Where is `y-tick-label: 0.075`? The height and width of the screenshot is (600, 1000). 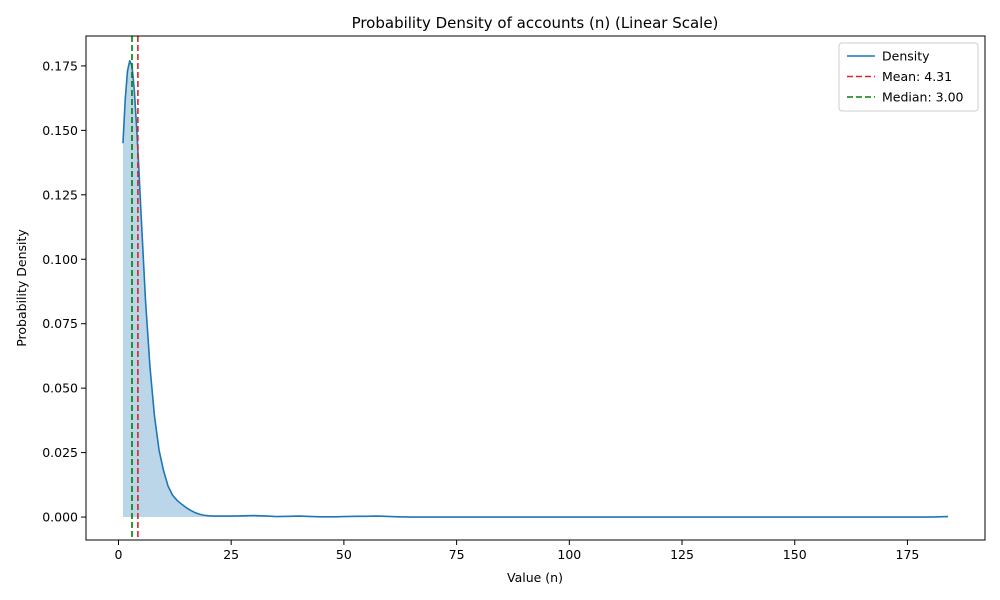
y-tick-label: 0.075 is located at coordinates (60, 323).